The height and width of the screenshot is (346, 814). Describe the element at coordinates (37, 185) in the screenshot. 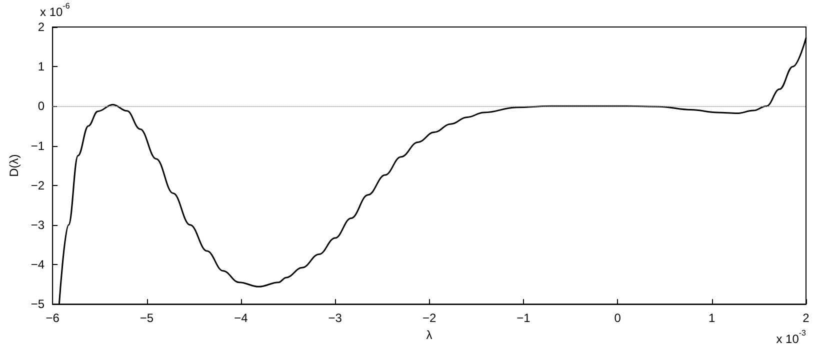

I see `y-tick-label: −2` at that location.